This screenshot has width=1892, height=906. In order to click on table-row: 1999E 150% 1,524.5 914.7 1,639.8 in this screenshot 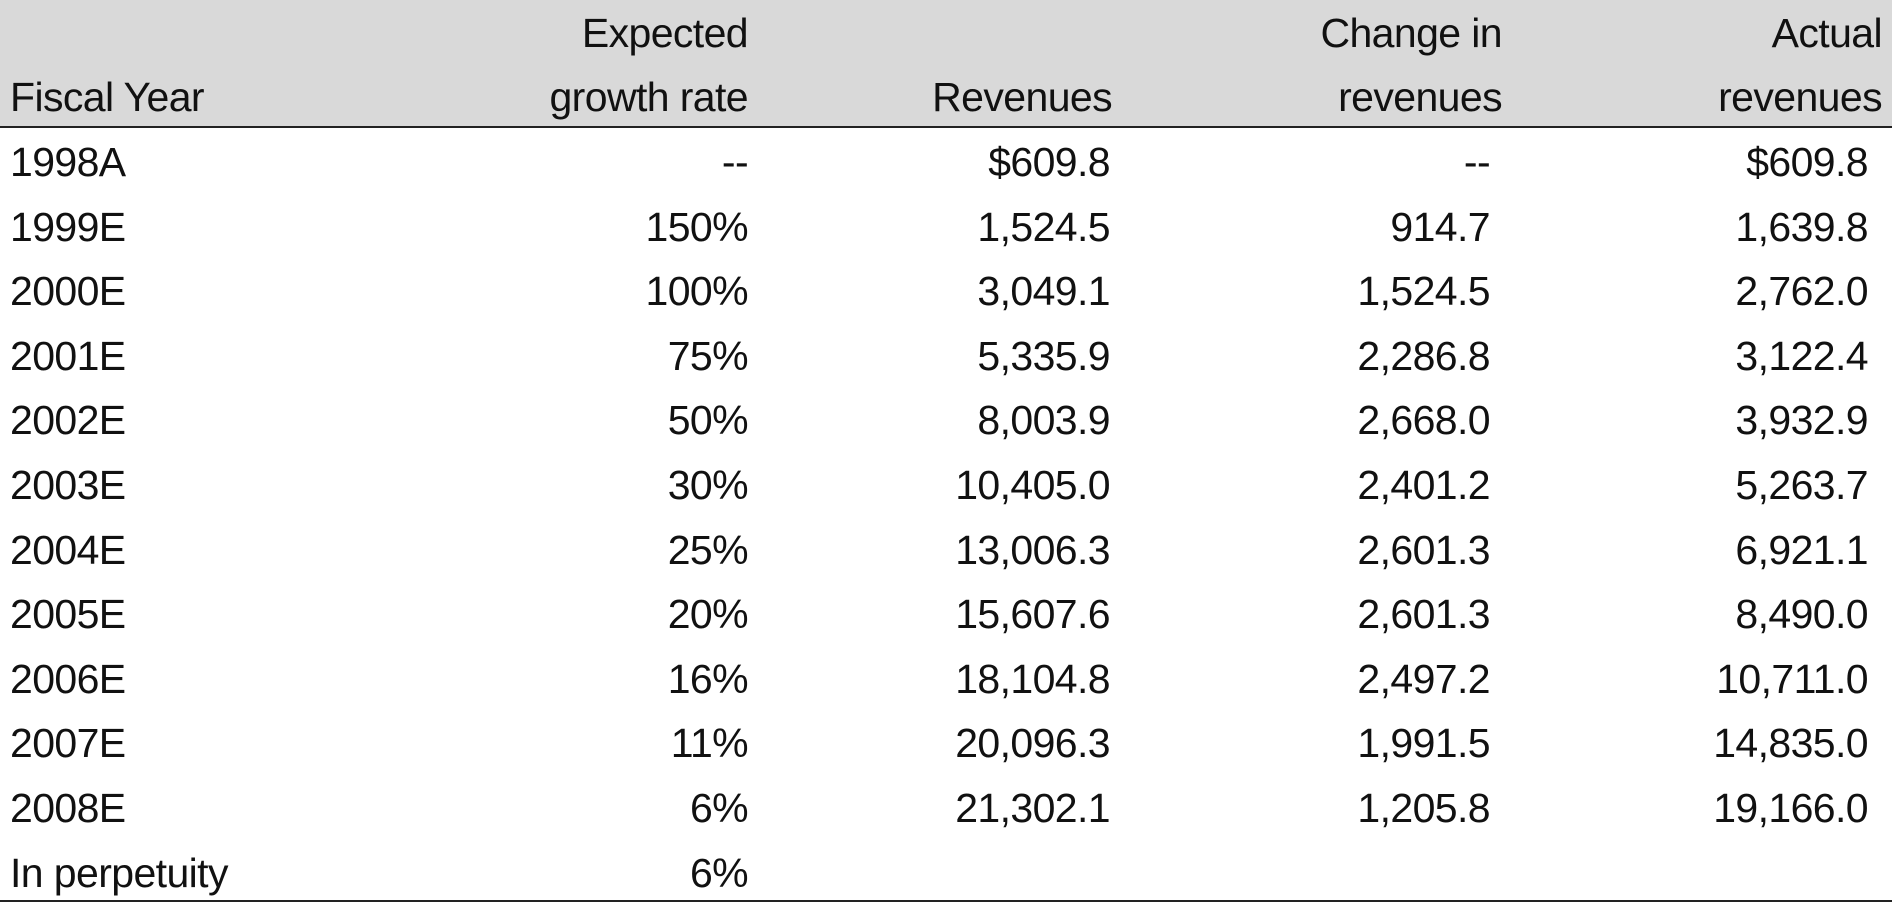, I will do `click(946, 228)`.